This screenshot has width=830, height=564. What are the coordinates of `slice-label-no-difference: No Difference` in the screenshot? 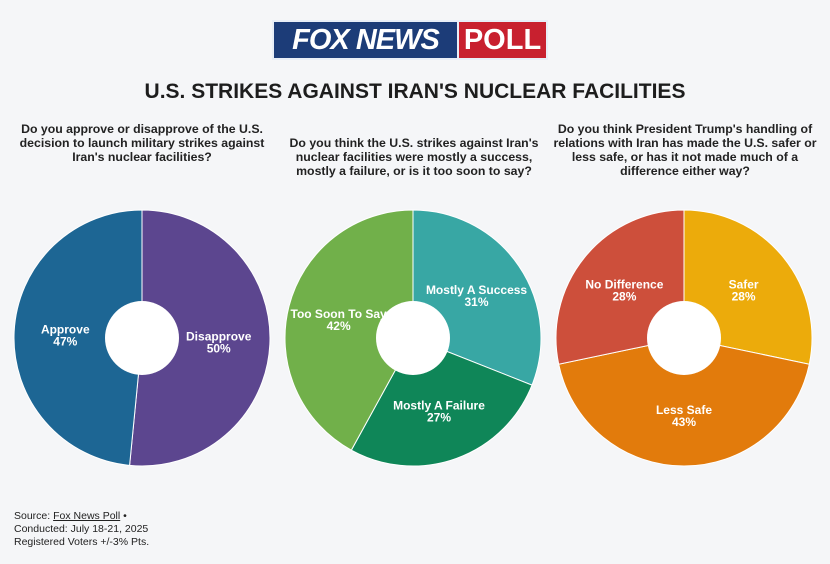 It's located at (624, 285).